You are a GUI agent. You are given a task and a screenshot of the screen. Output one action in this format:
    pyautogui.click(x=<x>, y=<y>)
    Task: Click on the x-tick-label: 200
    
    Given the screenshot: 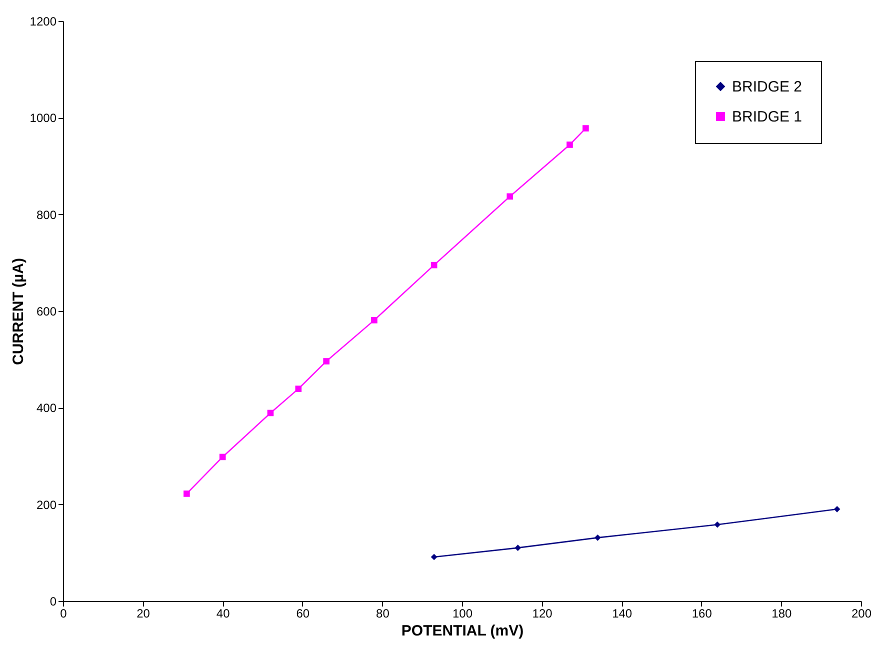 What is the action you would take?
    pyautogui.click(x=861, y=613)
    